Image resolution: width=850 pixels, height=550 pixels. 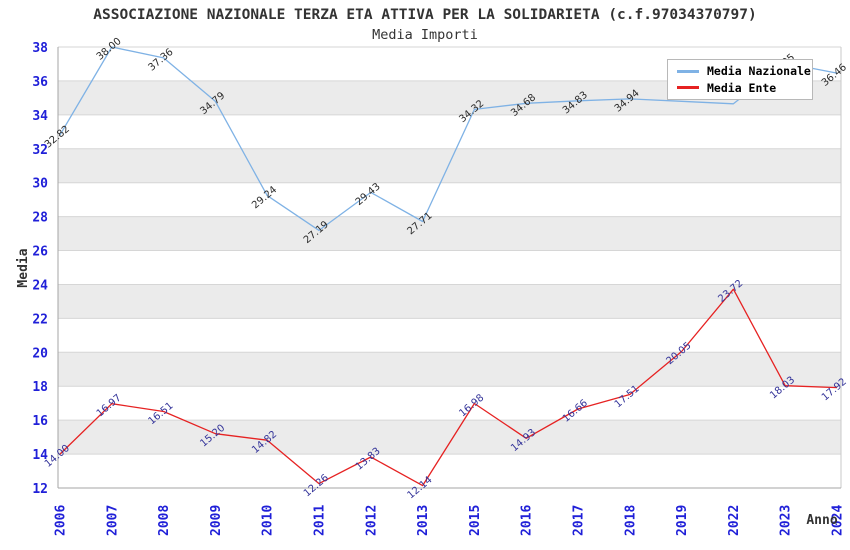 I want to click on x-tick-label: 2022, so click(x=734, y=520).